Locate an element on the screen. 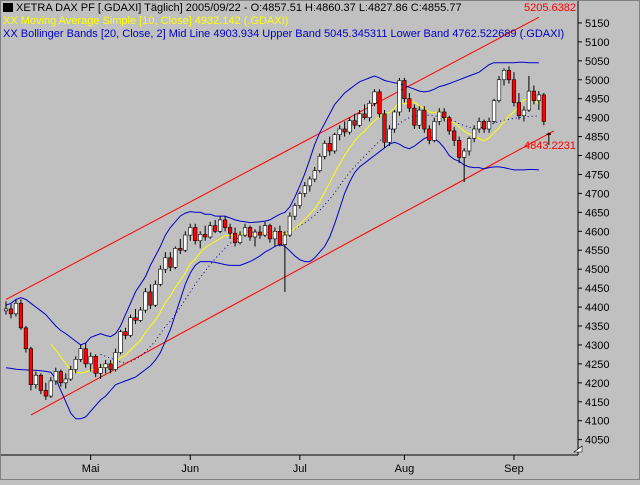  y-tick-label: 4650 is located at coordinates (597, 213).